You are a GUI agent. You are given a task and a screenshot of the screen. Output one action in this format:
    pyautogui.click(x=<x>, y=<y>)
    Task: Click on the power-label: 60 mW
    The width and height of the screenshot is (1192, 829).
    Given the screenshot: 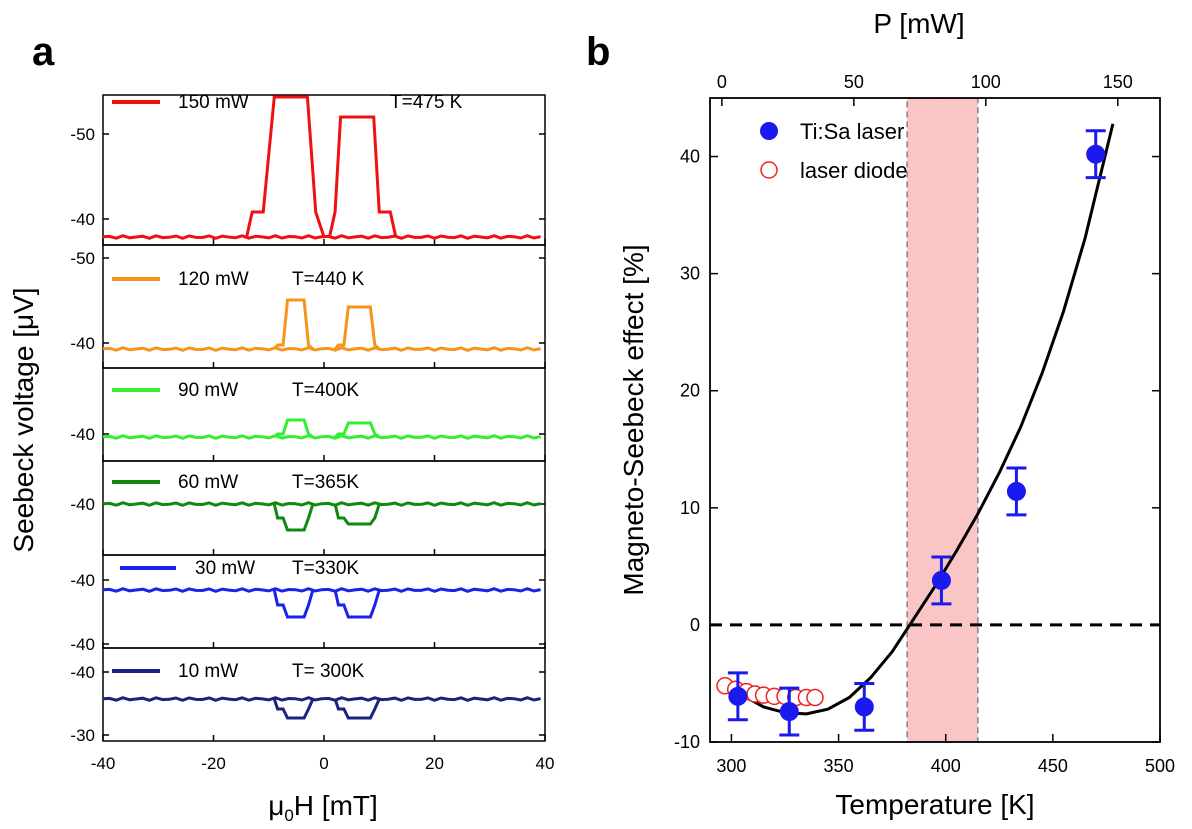 What is the action you would take?
    pyautogui.click(x=208, y=482)
    